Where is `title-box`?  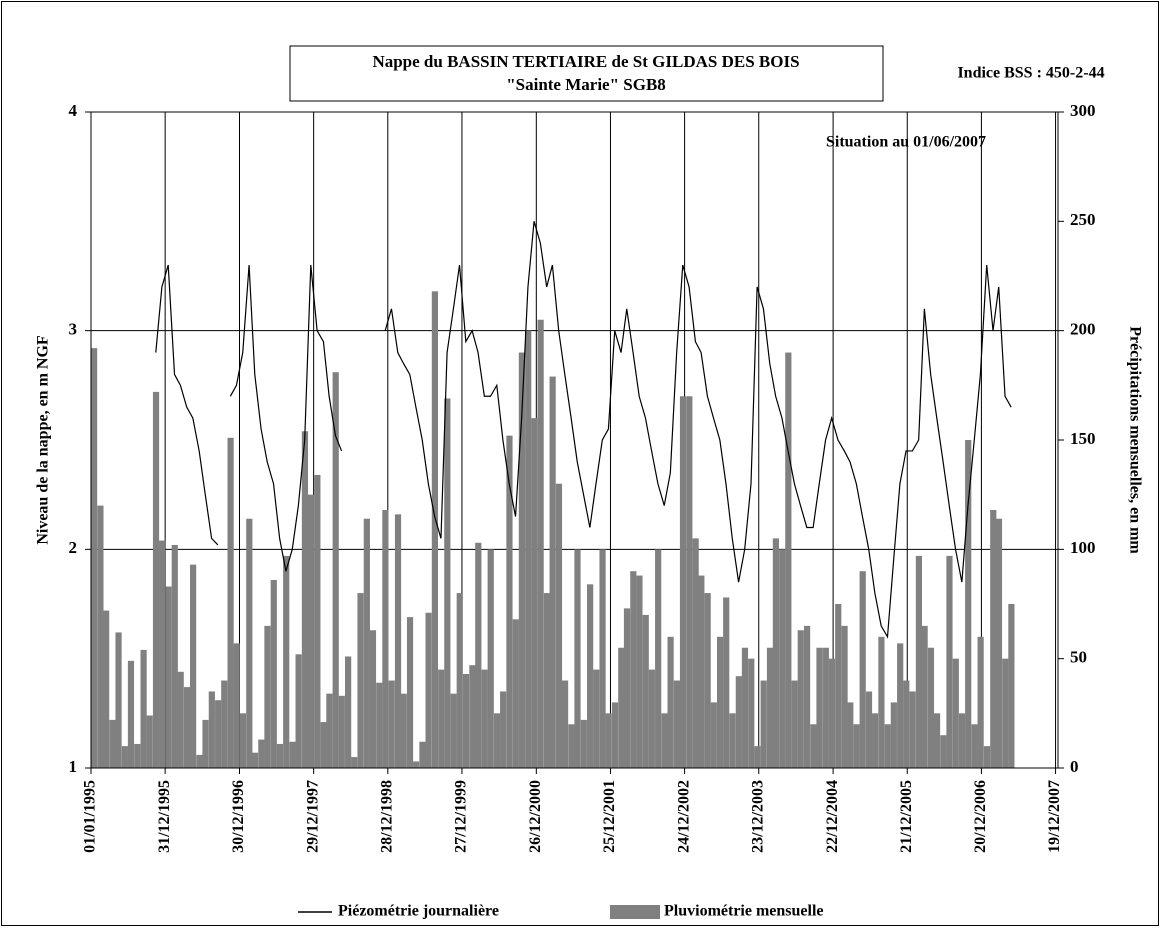
title-box is located at coordinates (586, 73).